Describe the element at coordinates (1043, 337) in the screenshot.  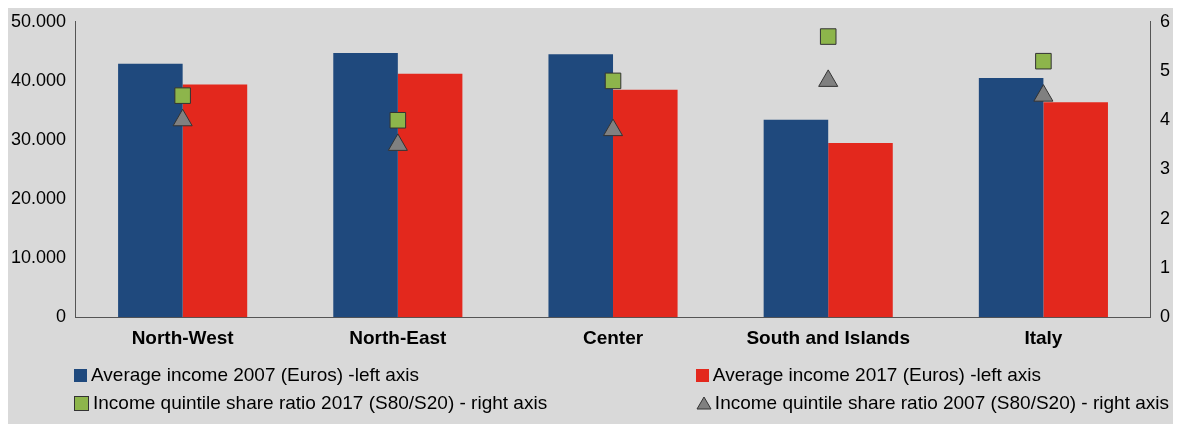
I see `x-tick-label: Italy` at that location.